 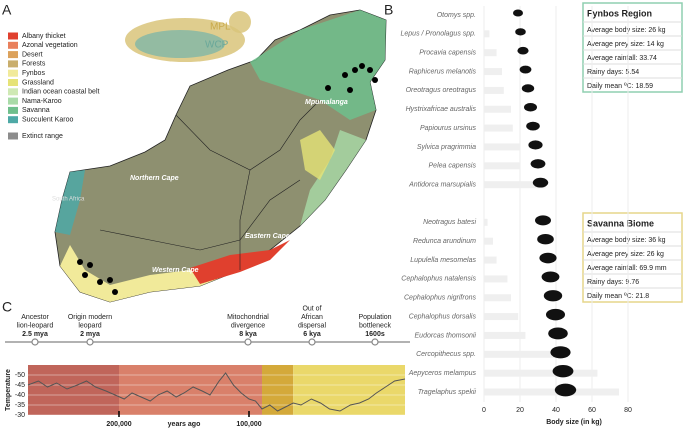 I want to click on legend-label: Grassland, so click(x=38, y=82).